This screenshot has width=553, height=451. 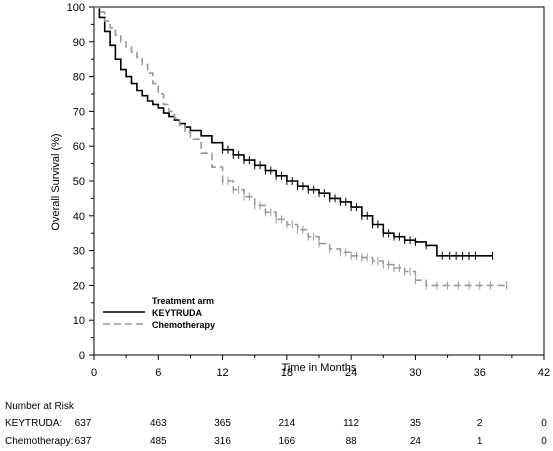 I want to click on y-axis-label: Overall Survival (%), so click(x=56, y=181).